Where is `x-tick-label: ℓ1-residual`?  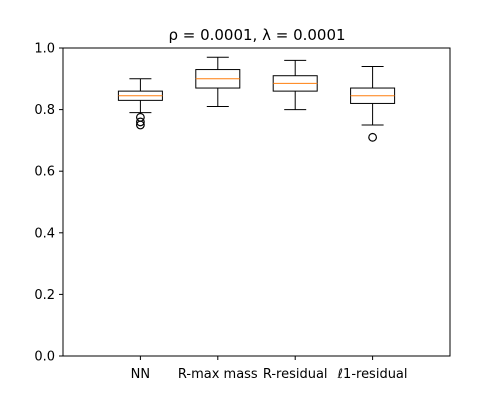 x-tick-label: ℓ1-residual is located at coordinates (372, 374).